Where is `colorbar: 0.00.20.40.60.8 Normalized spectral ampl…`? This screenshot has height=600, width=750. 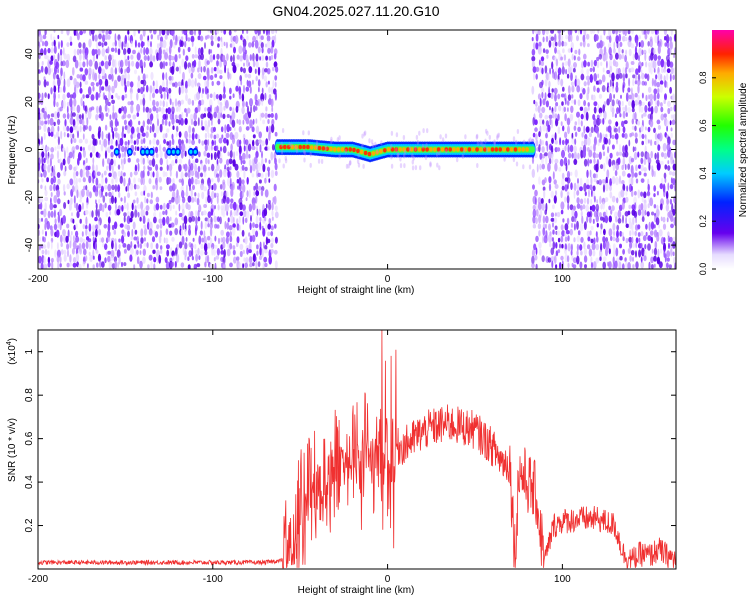 colorbar: 0.00.20.40.60.8 Normalized spectral ampl… is located at coordinates (723, 152).